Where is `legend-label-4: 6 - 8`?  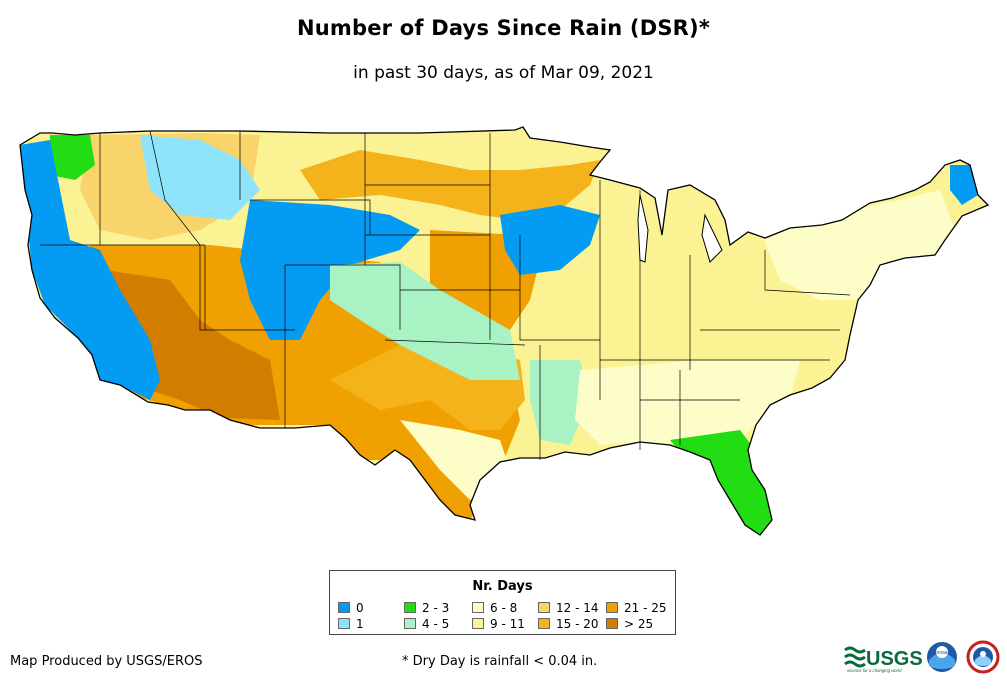 legend-label-4: 6 - 8 is located at coordinates (504, 608).